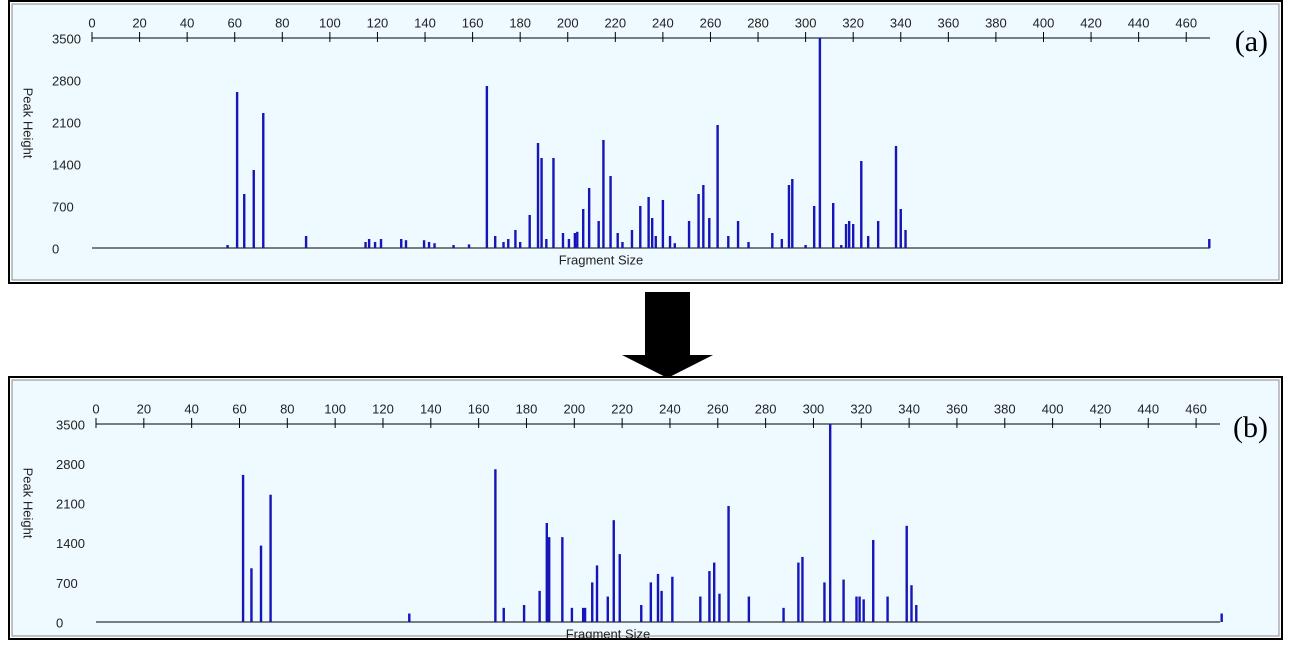 The height and width of the screenshot is (645, 1291). Describe the element at coordinates (814, 408) in the screenshot. I see `x-tick-label: 300` at that location.